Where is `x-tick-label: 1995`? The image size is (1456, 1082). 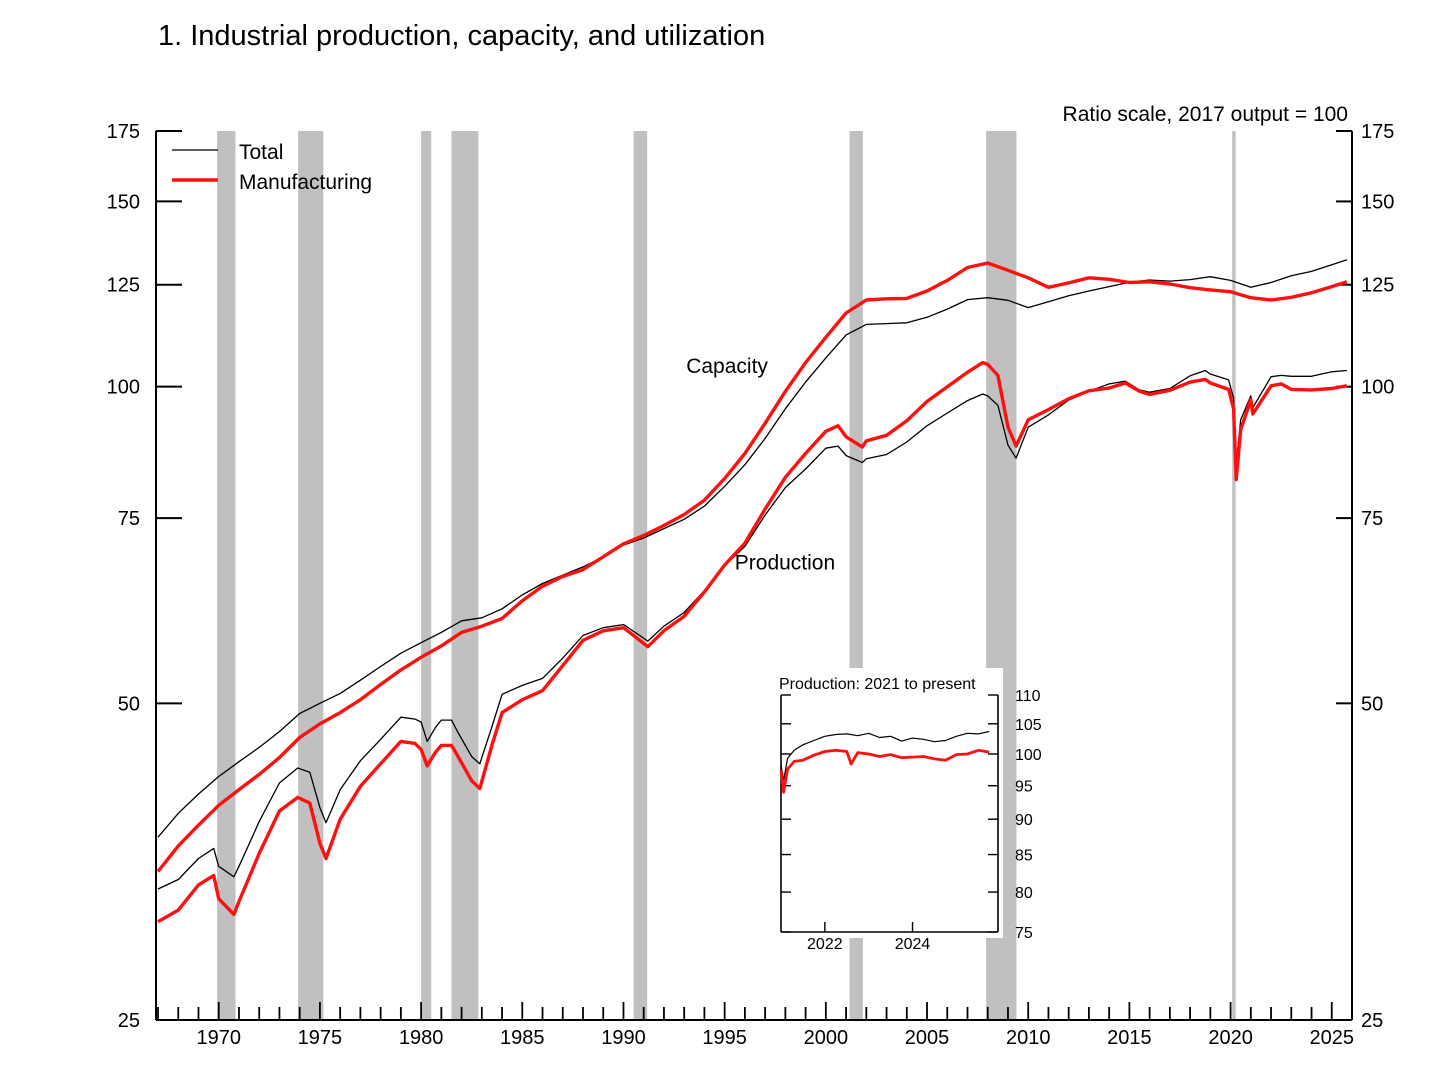
x-tick-label: 1995 is located at coordinates (724, 1038).